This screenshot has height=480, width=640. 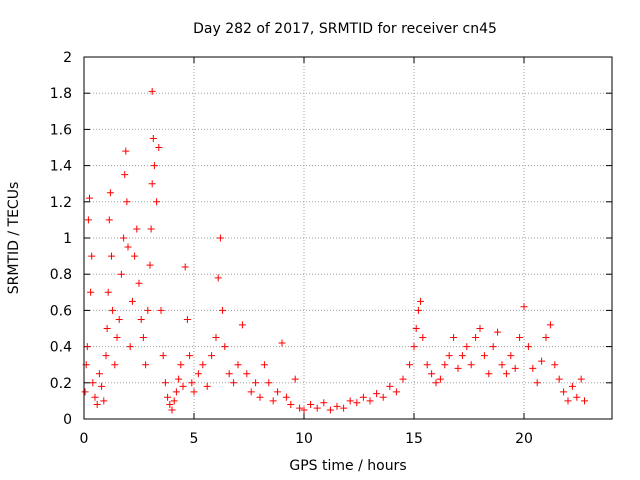 I want to click on y-tick-label: 0.6, so click(x=61, y=311).